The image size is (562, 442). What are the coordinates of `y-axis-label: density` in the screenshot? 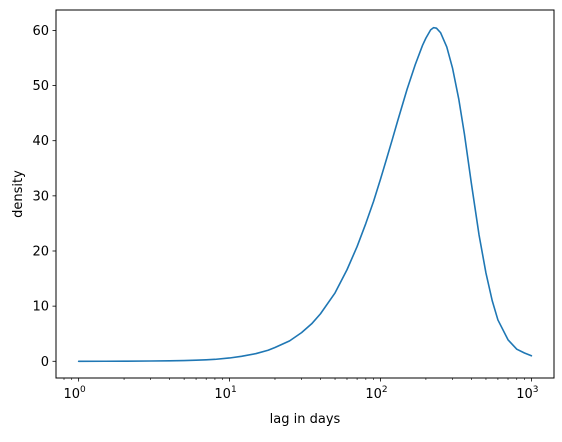 It's located at (18, 194).